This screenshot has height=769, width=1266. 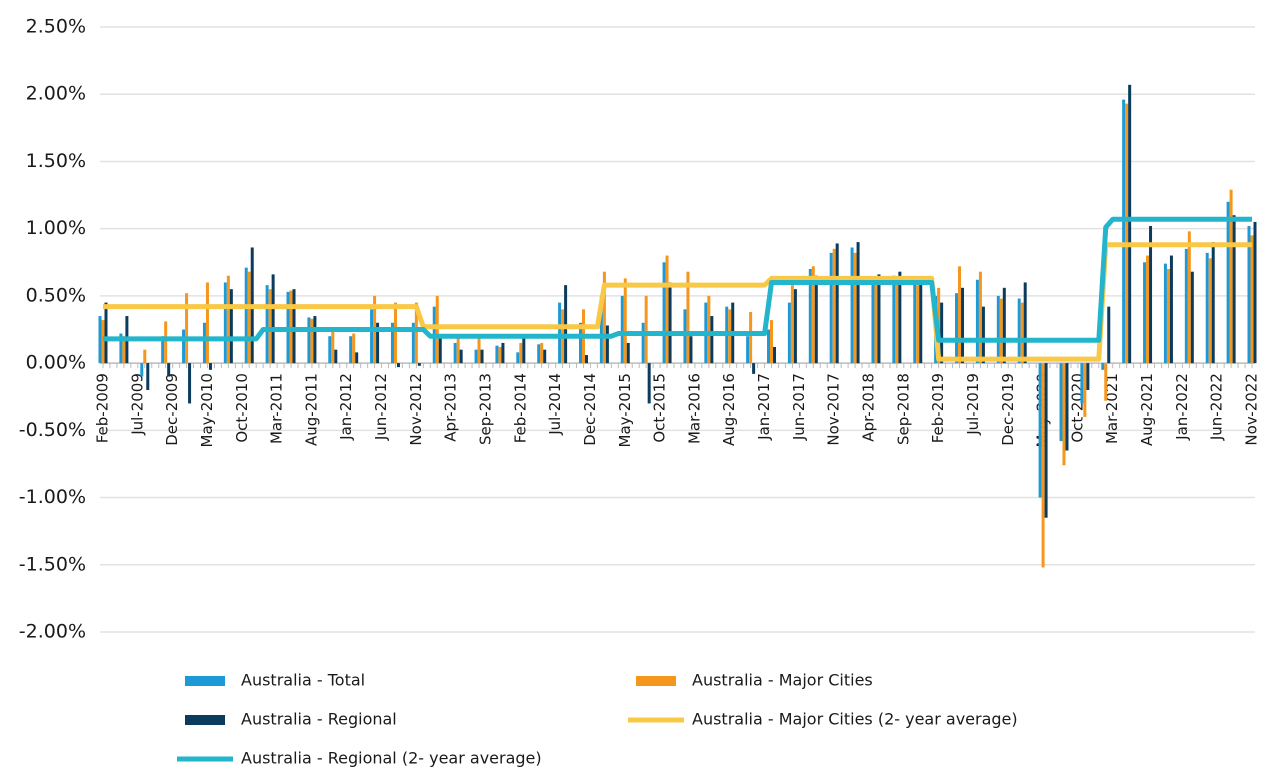 What do you see at coordinates (56, 228) in the screenshot?
I see `y-tick-label: 1.00%` at bounding box center [56, 228].